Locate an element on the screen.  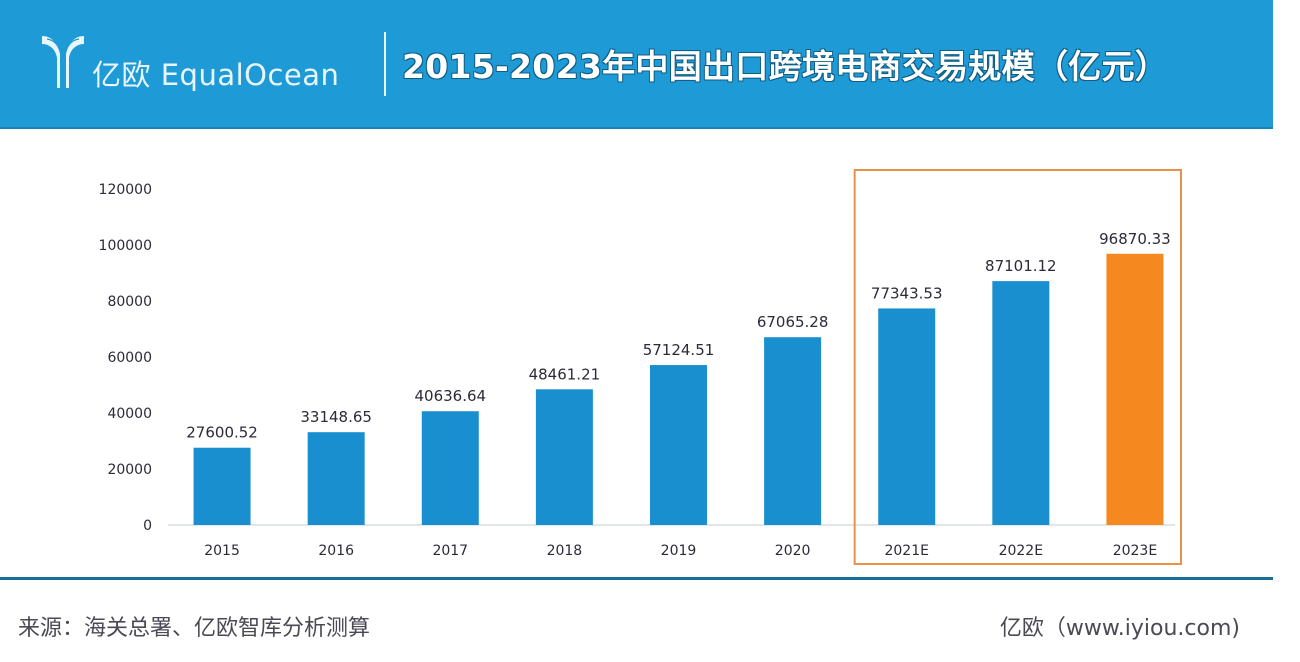
x-tick-label: 2022E is located at coordinates (1021, 551).